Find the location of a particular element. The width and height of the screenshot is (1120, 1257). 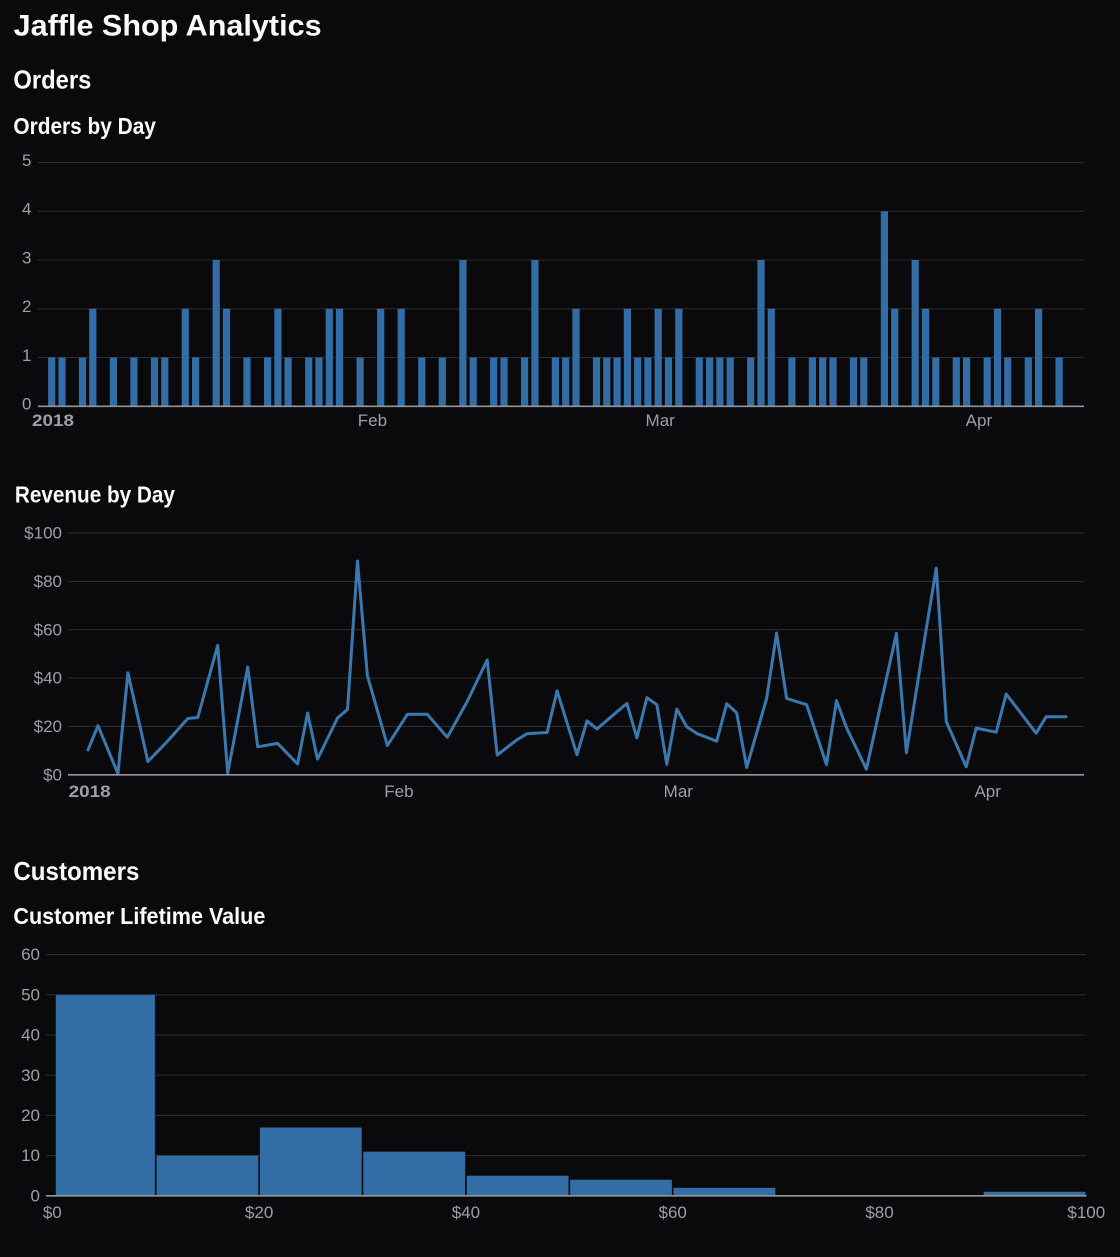

svg-text: Customer Lifetime Value is located at coordinates (139, 916).